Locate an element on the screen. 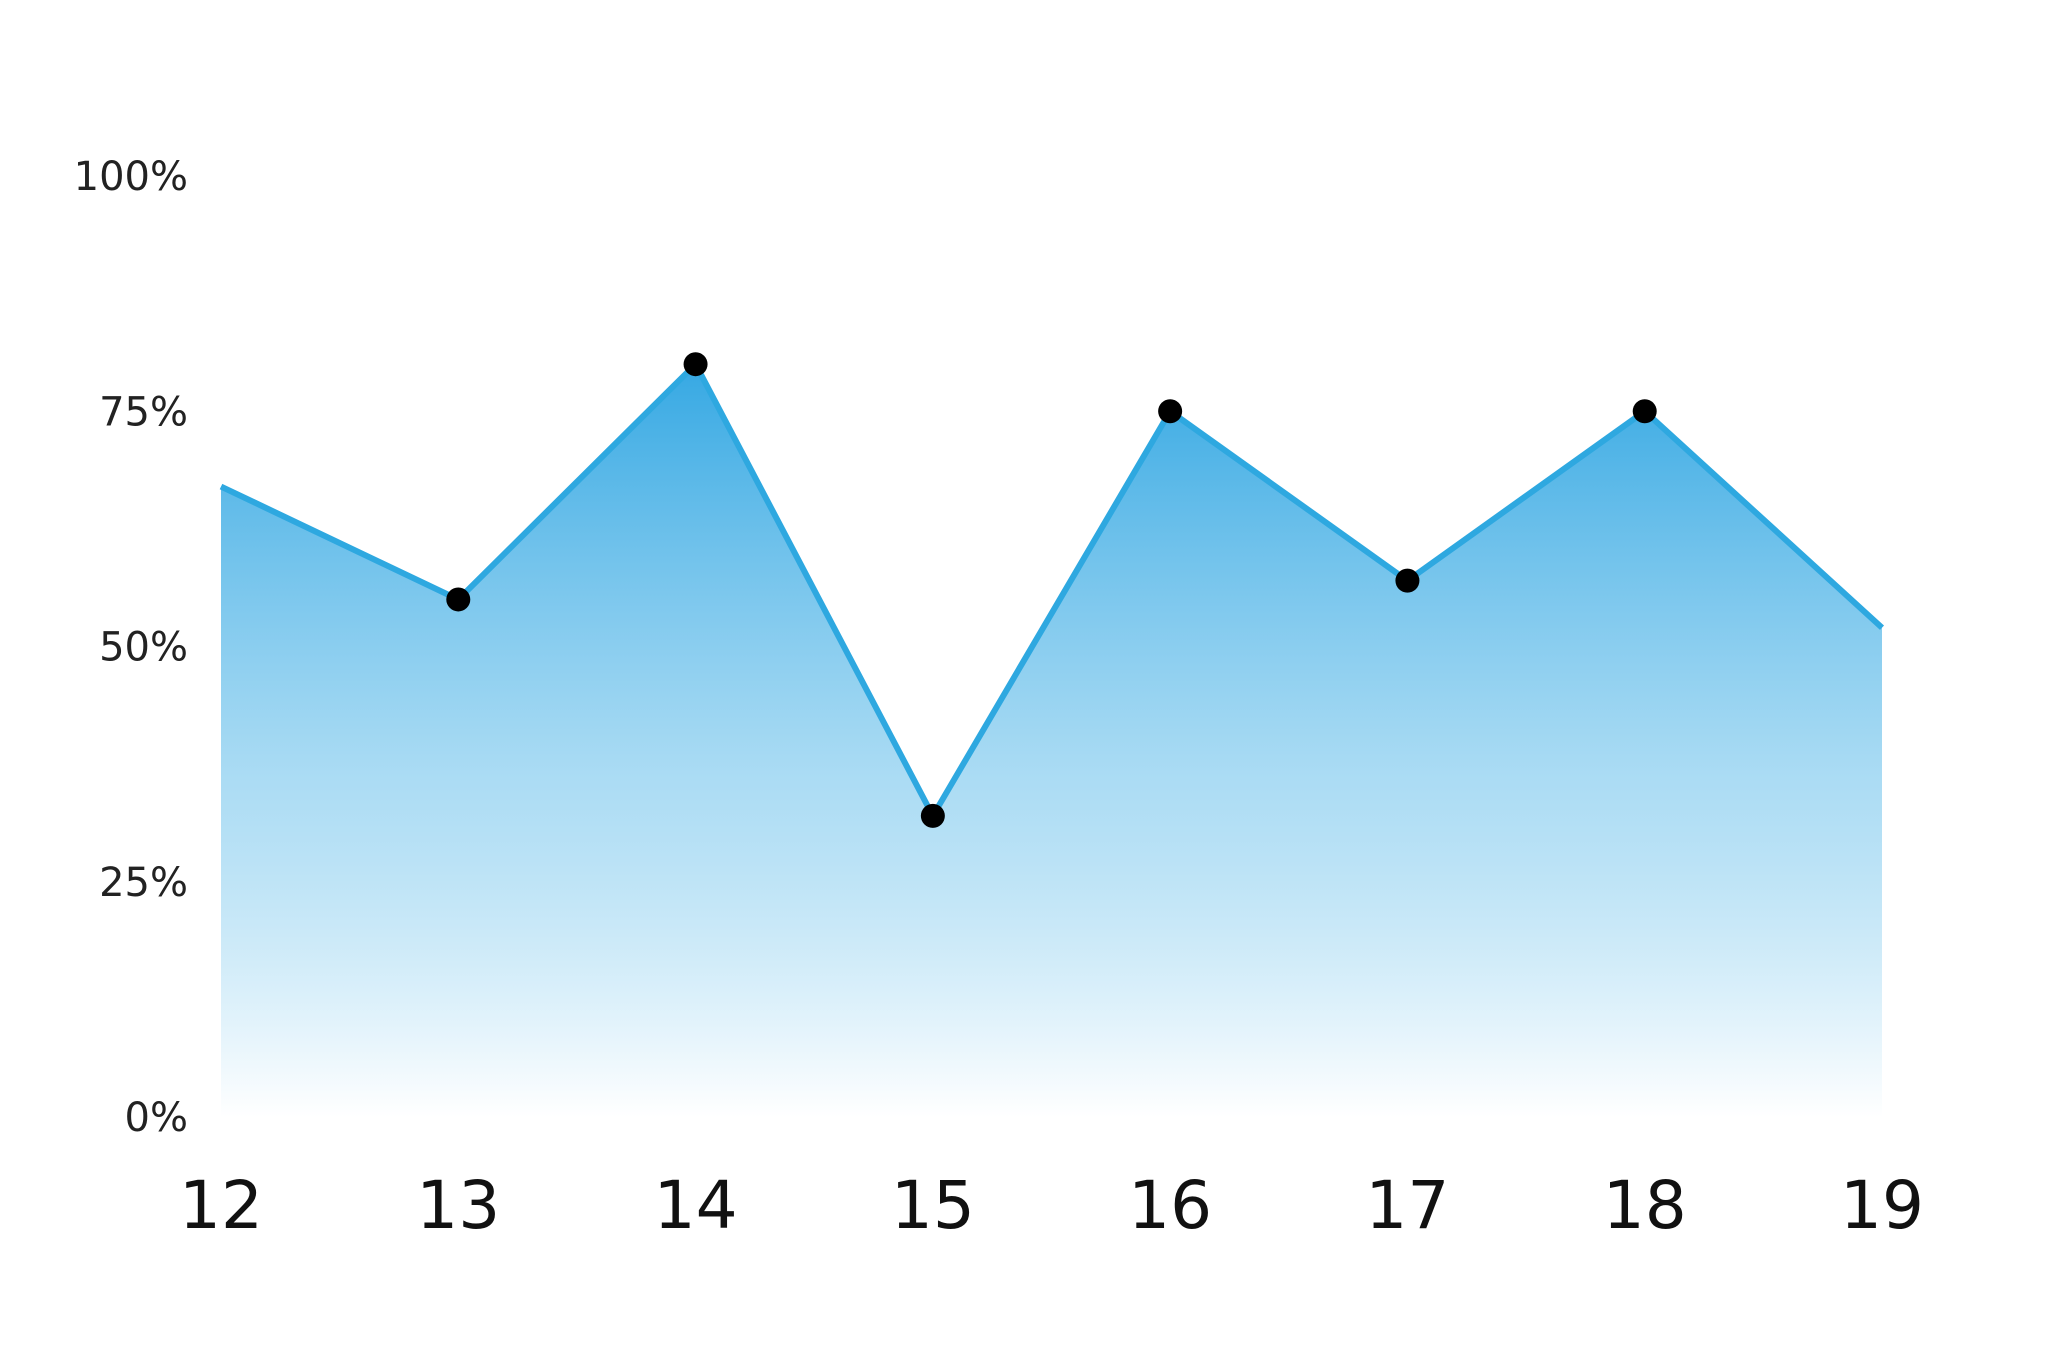 Image resolution: width=2048 pixels, height=1367 pixels. y-tick-label: 75% is located at coordinates (143, 412).